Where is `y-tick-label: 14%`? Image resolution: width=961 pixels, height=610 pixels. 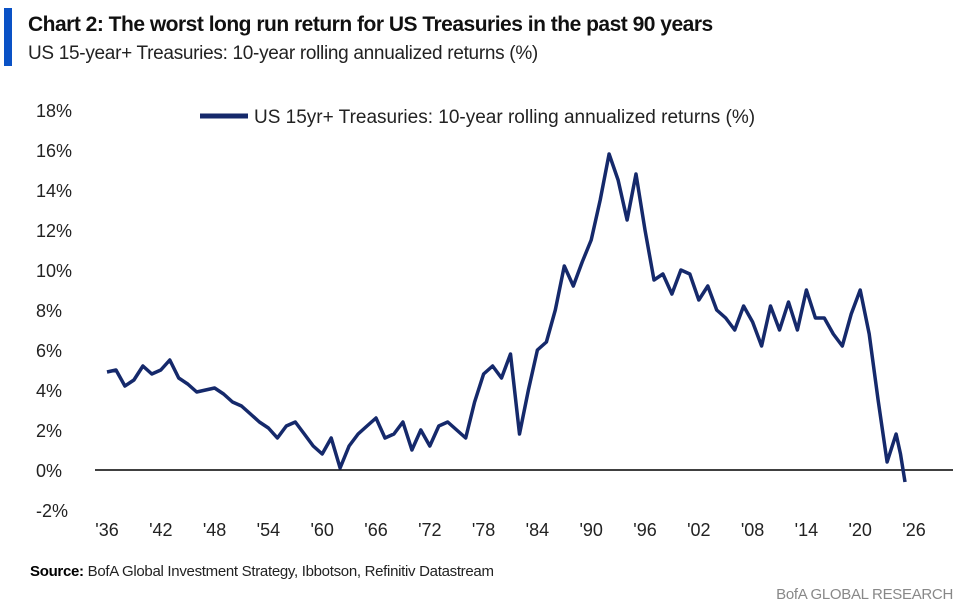
y-tick-label: 14% is located at coordinates (54, 191).